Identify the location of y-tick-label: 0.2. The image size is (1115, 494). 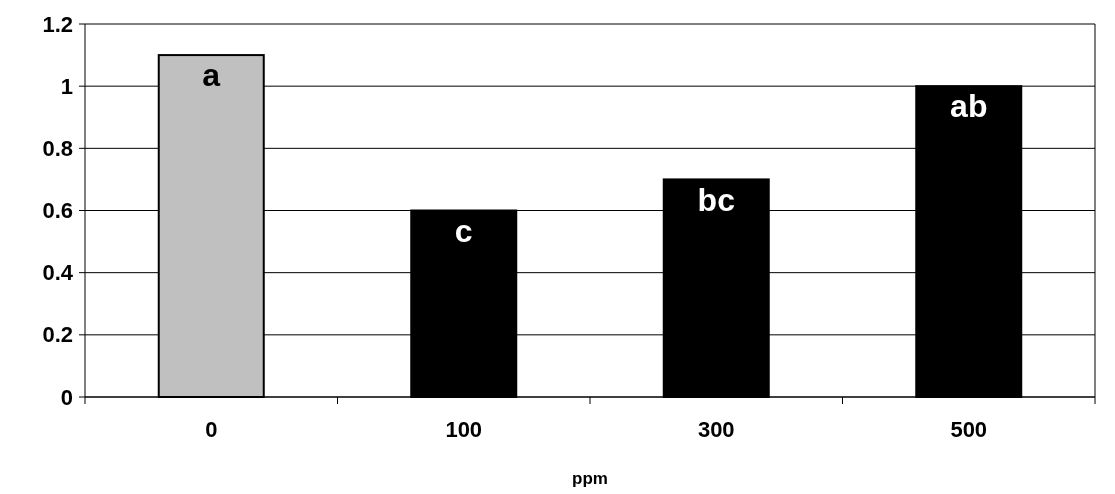
(57, 335).